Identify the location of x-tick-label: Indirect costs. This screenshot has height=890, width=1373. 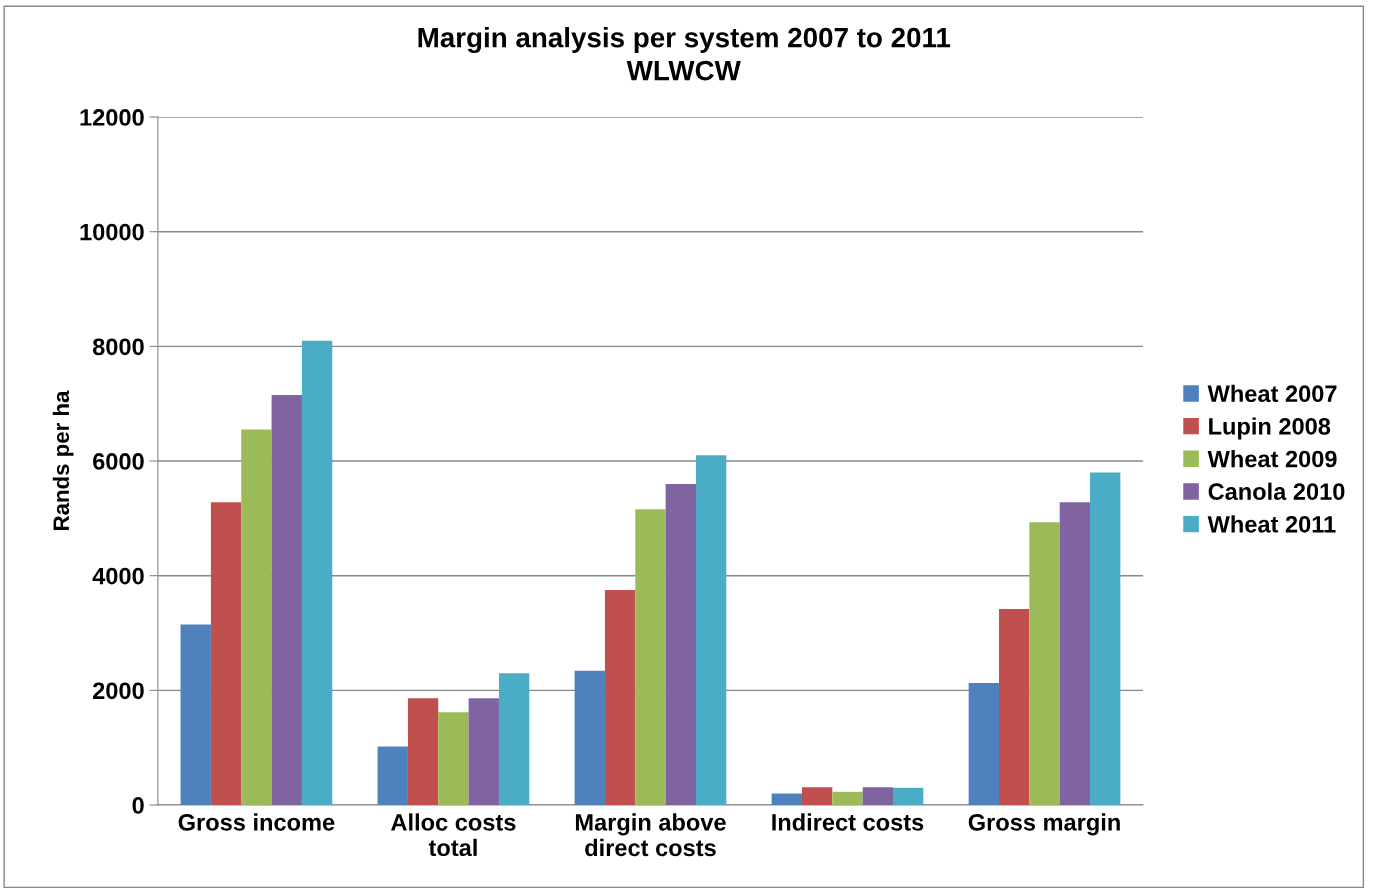
(848, 822).